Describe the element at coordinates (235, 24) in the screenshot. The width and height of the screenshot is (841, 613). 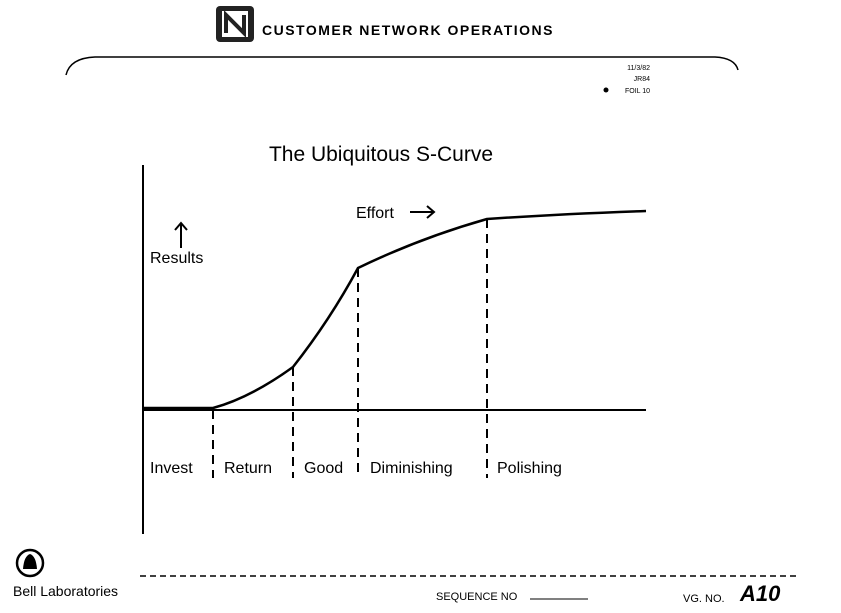
I see `logo` at that location.